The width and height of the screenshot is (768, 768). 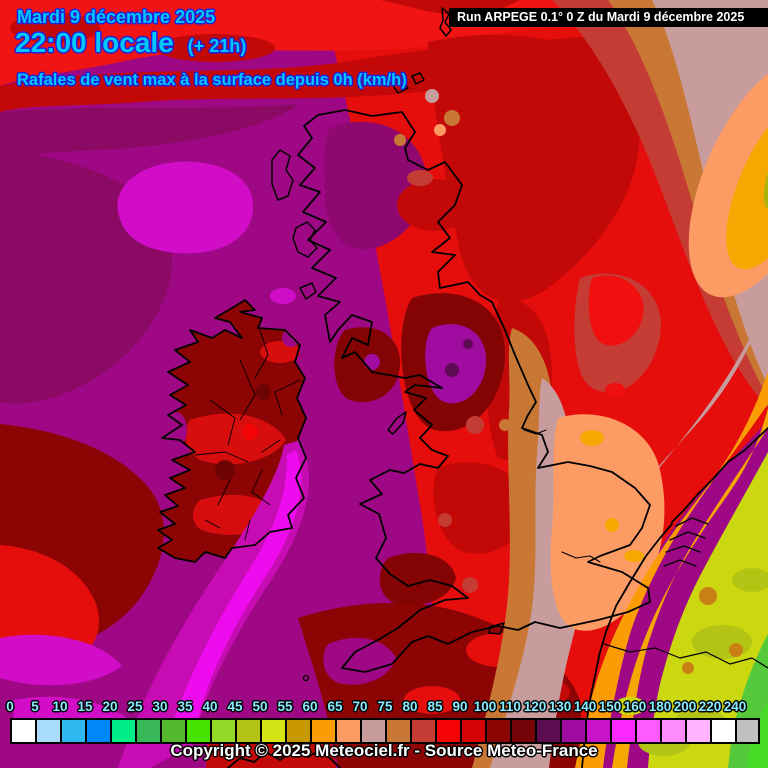 What do you see at coordinates (247, 435) in the screenshot?
I see `irish-county-borders` at bounding box center [247, 435].